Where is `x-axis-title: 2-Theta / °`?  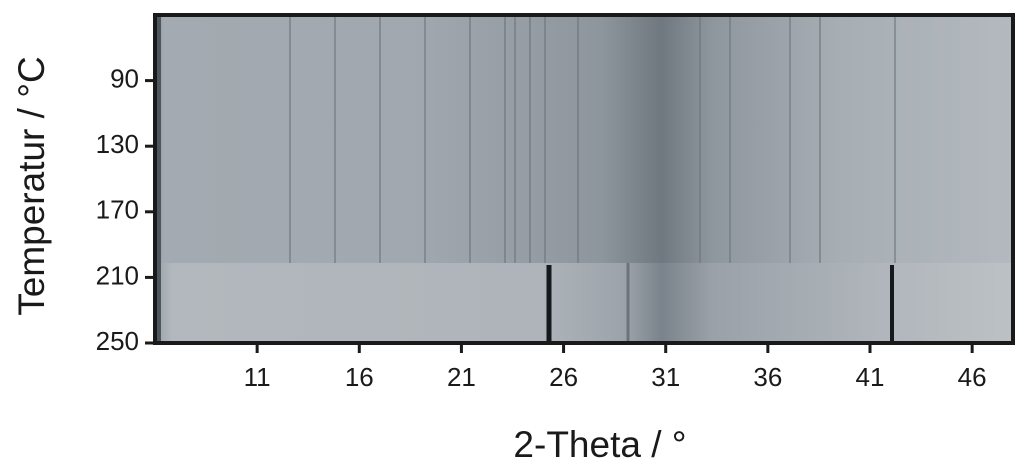
x-axis-title: 2-Theta / ° is located at coordinates (599, 444).